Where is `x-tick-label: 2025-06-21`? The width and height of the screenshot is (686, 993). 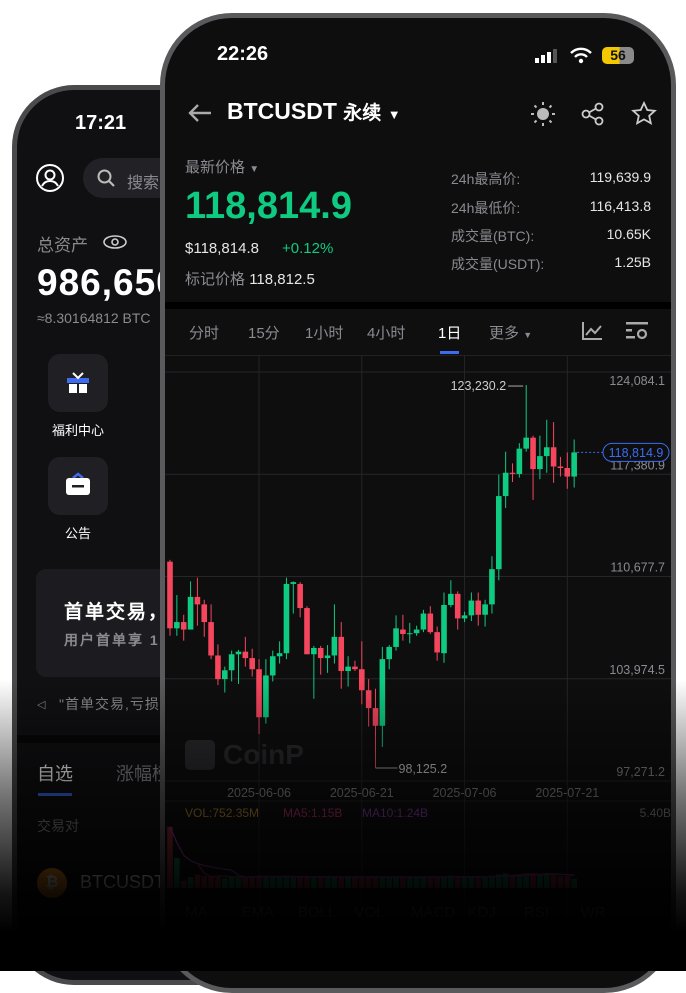 x-tick-label: 2025-06-21 is located at coordinates (362, 793).